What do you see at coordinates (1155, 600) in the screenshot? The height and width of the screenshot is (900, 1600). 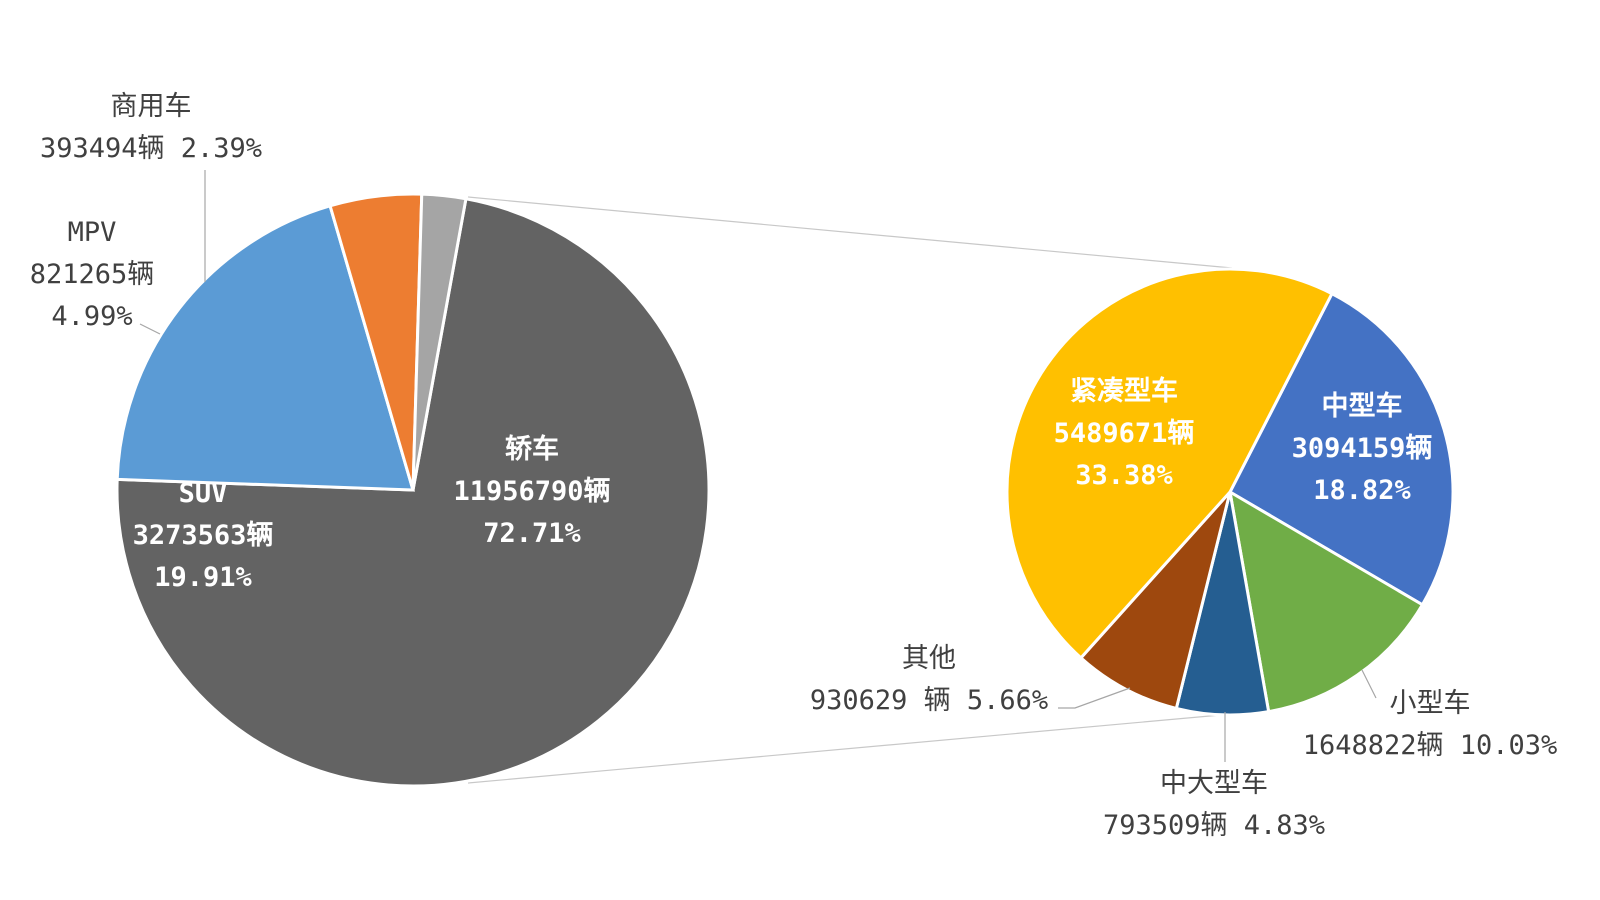 I see `pie-slice-qita` at bounding box center [1155, 600].